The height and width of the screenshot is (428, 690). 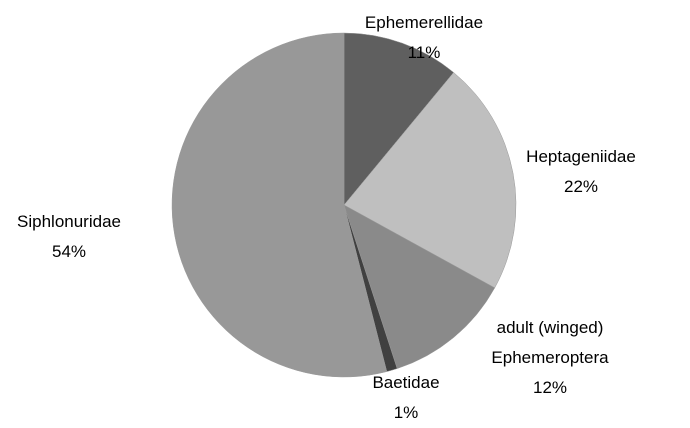 What do you see at coordinates (550, 387) in the screenshot?
I see `value-label: 12%` at bounding box center [550, 387].